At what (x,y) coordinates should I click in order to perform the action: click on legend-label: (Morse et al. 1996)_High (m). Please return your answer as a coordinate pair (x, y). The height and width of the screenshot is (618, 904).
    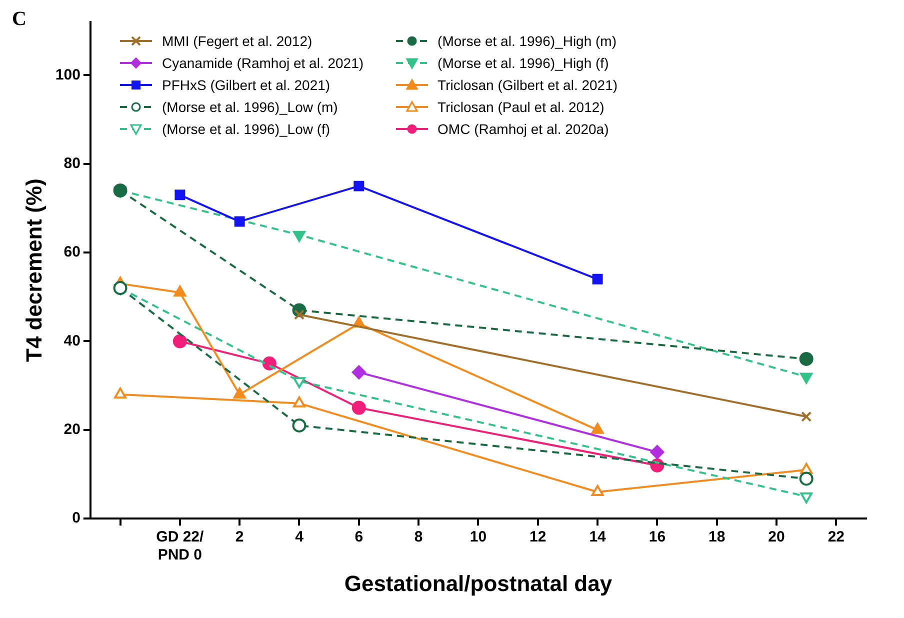
    Looking at the image, I should click on (527, 41).